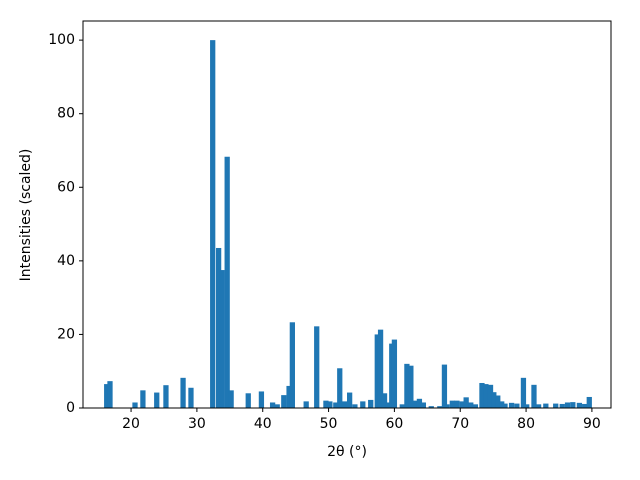 This screenshot has height=480, width=640. What do you see at coordinates (66, 261) in the screenshot?
I see `y-tick-label: 40` at bounding box center [66, 261].